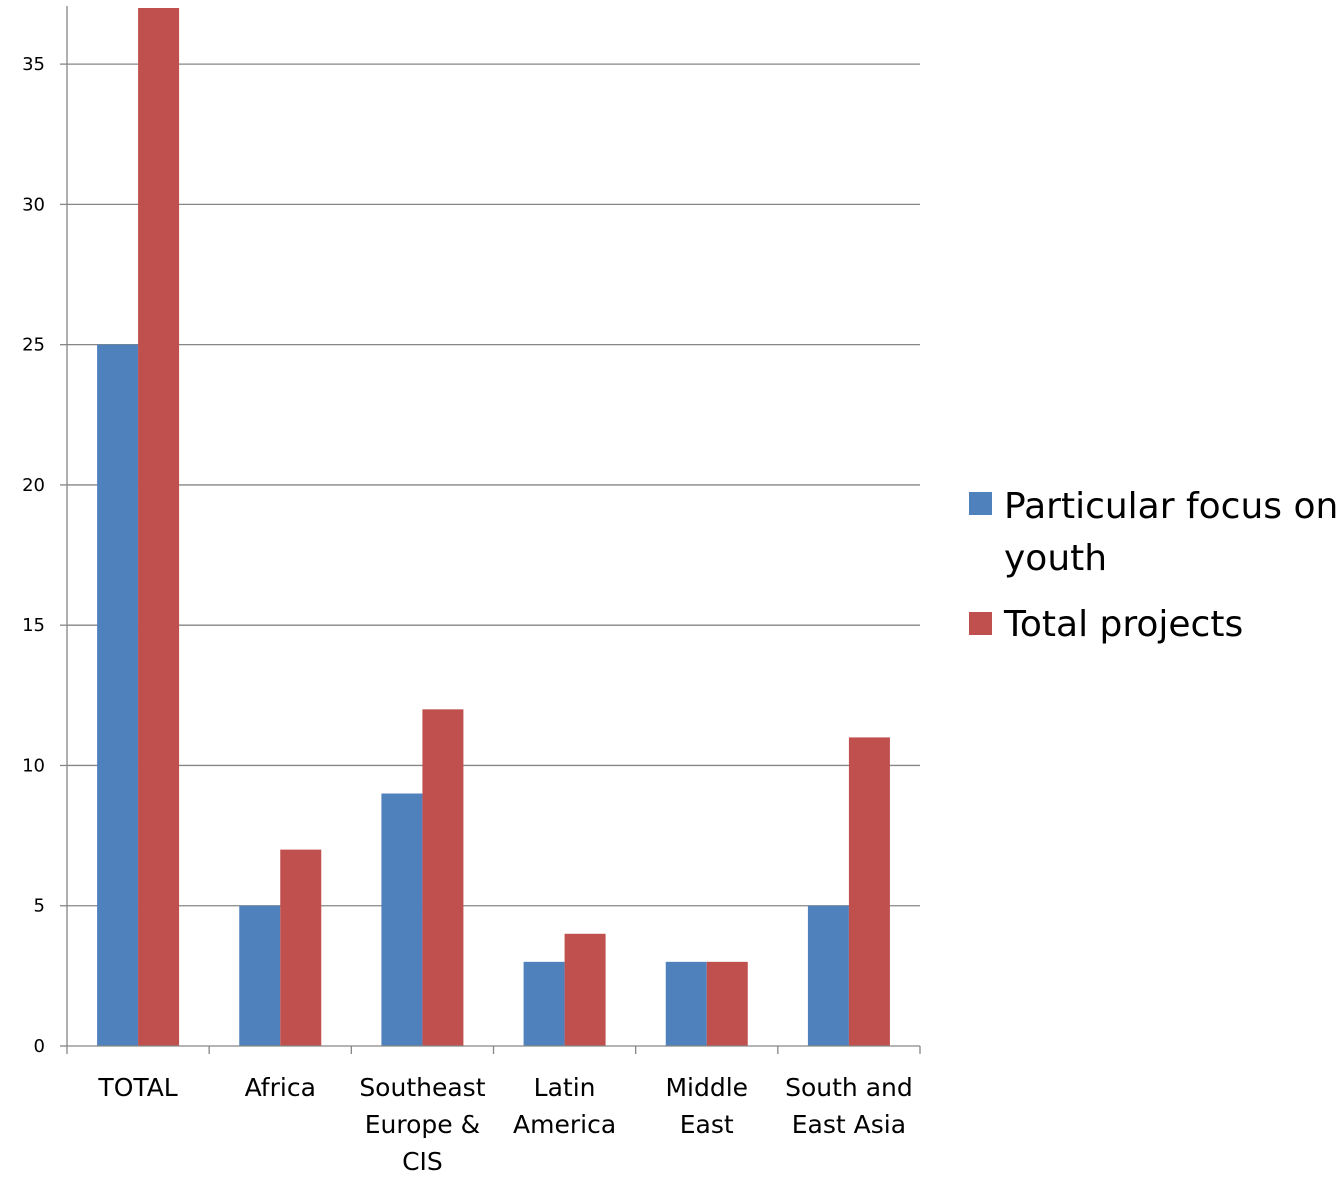  I want to click on x-tick-label-line: Africa, so click(280, 1087).